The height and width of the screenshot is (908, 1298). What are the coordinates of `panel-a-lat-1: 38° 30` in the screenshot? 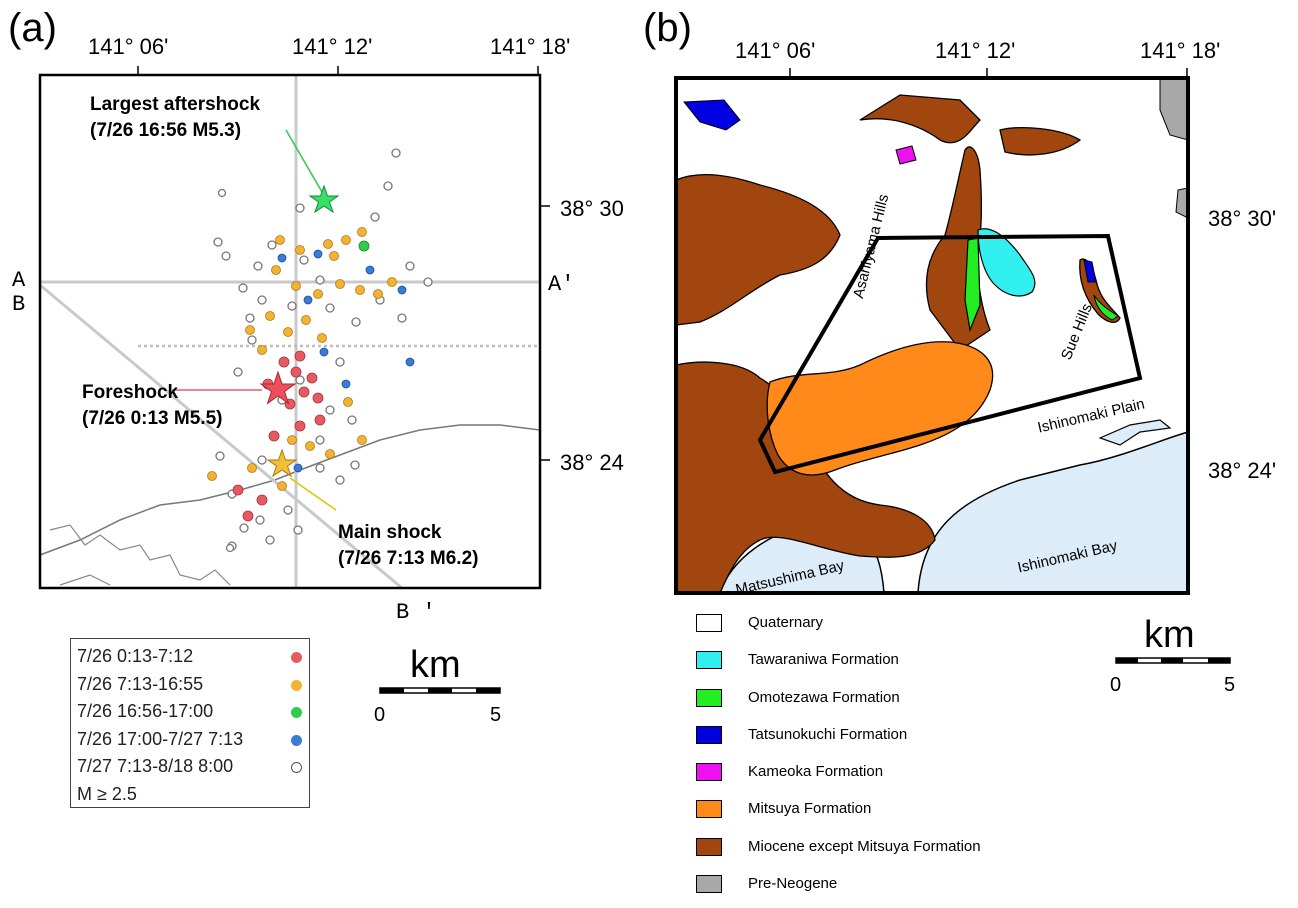 It's located at (592, 208).